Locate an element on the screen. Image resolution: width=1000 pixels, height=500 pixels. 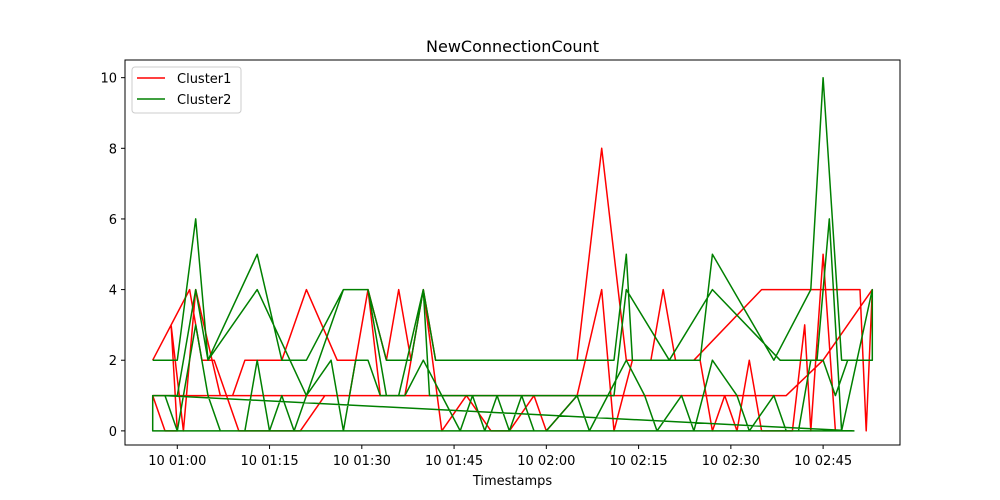
x-tick-label: 10 01:00 is located at coordinates (177, 461).